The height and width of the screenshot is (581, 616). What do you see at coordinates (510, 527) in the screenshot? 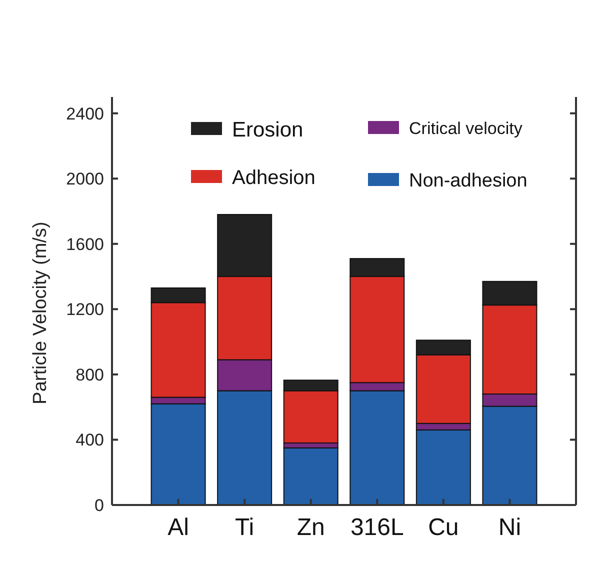
I see `x-tick-label: Ni` at bounding box center [510, 527].